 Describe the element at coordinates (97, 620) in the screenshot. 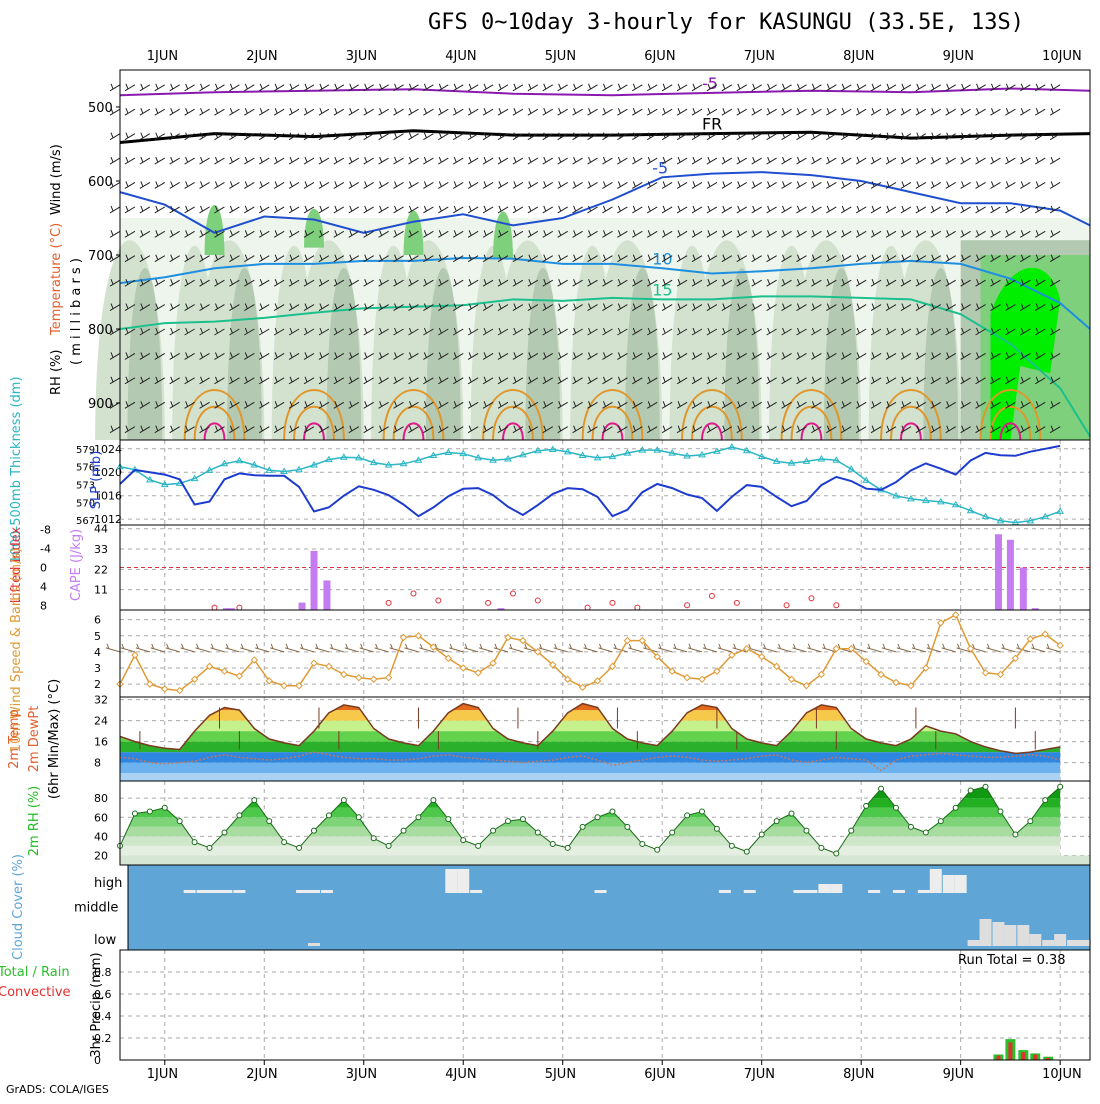

I see `wind10m-tick-label: 6` at that location.